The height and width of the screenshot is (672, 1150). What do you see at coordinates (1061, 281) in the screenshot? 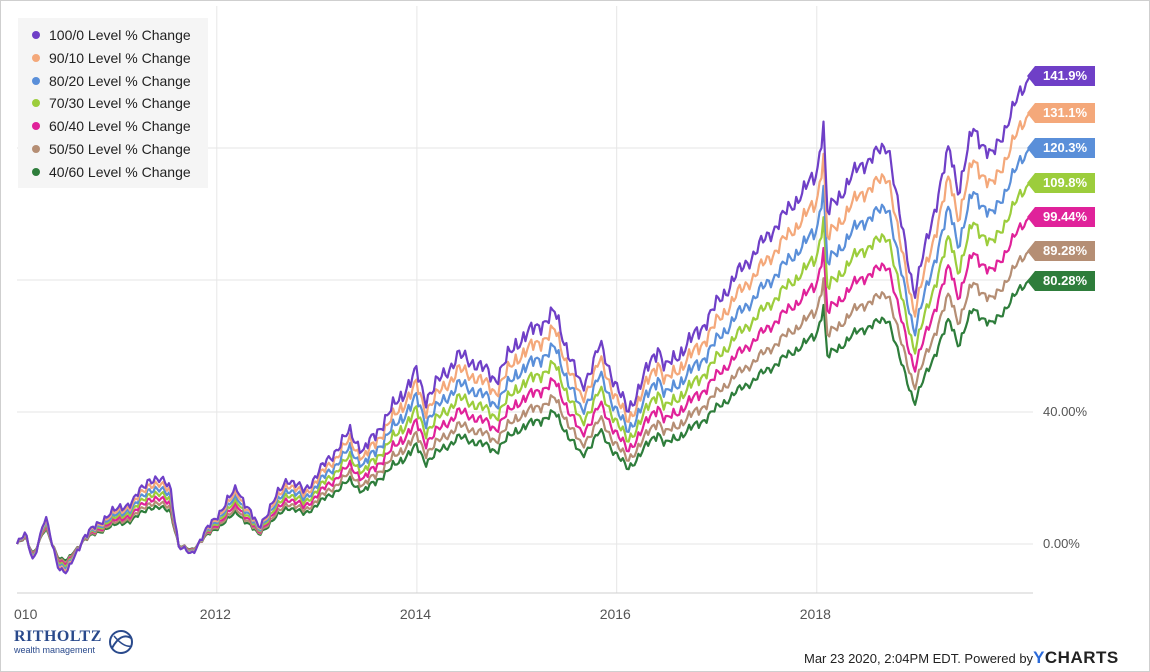
I see `end-value-tag: 80.28%` at bounding box center [1061, 281].